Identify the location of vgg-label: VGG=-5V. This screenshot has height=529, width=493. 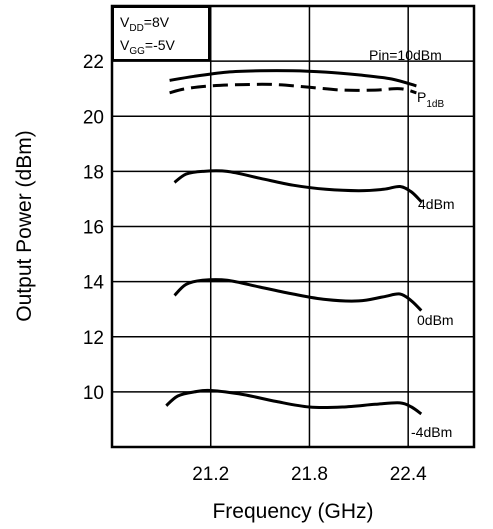
(148, 47).